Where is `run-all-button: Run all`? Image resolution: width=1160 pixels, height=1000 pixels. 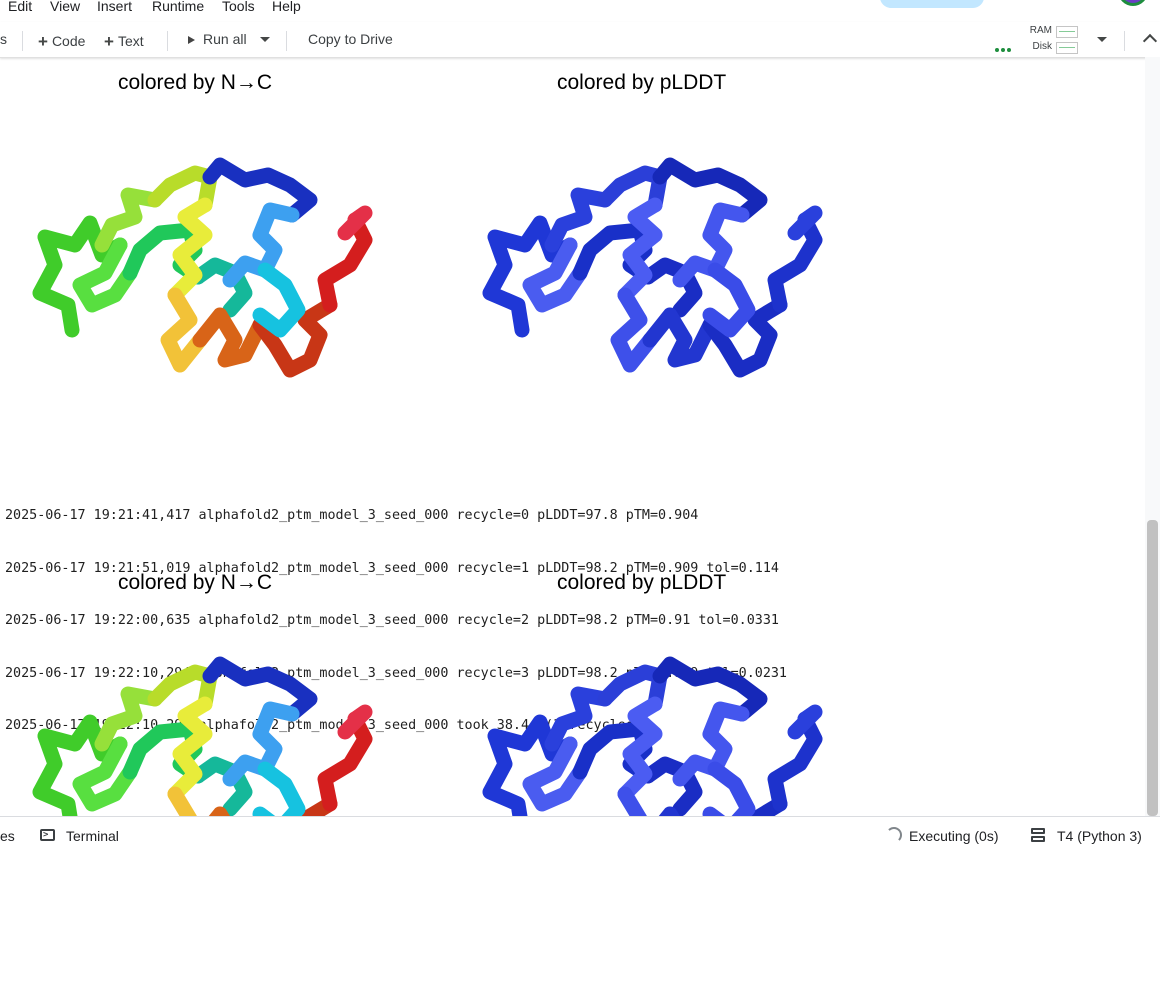
run-all-button: Run all is located at coordinates (217, 39).